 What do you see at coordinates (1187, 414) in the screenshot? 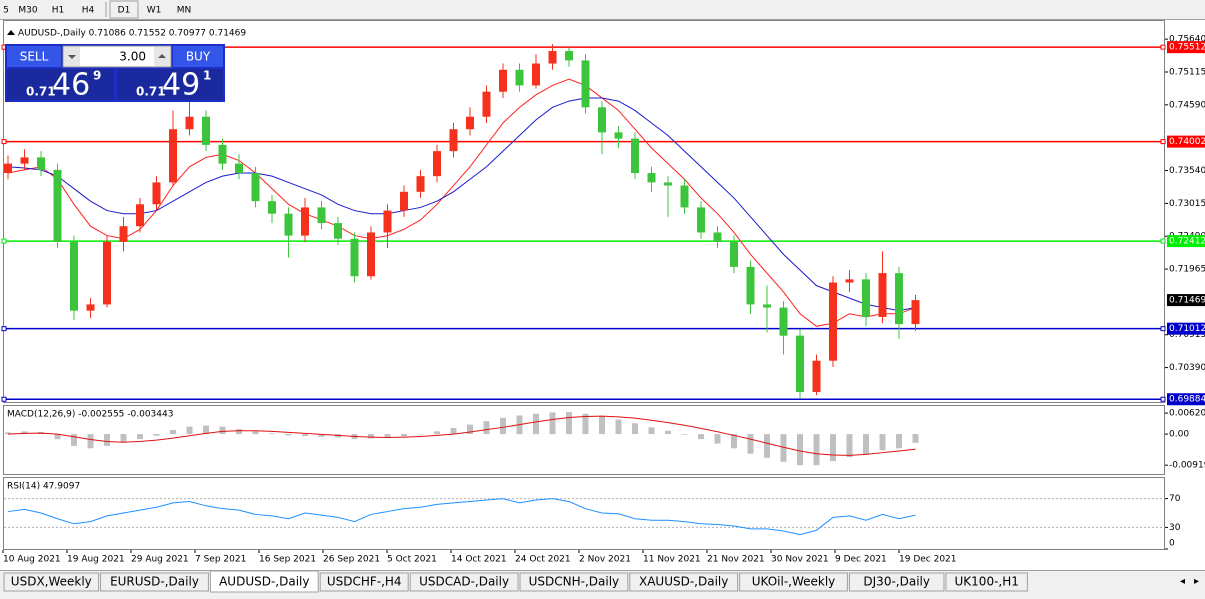
I see `y-tick-label: 0.006201` at bounding box center [1187, 414].